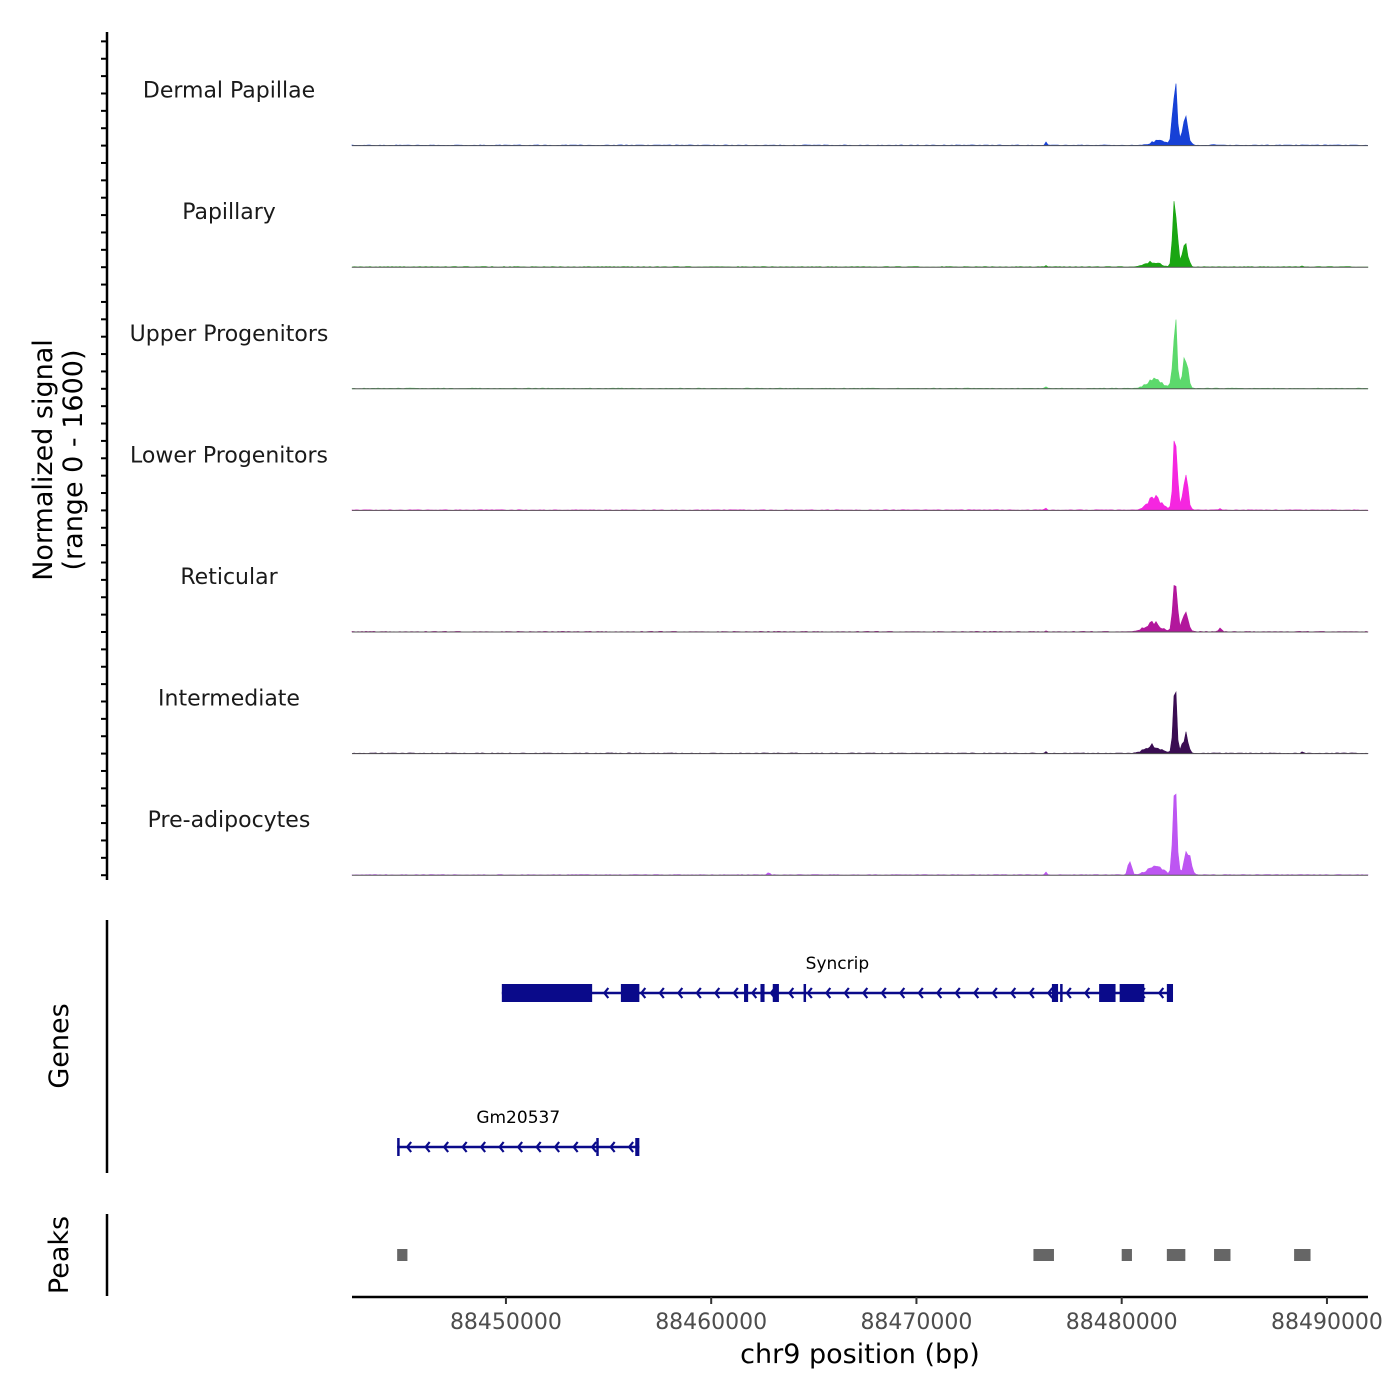 Image resolution: width=1400 pixels, height=1400 pixels. I want to click on signal-track: Lower Progenitors, so click(735, 458).